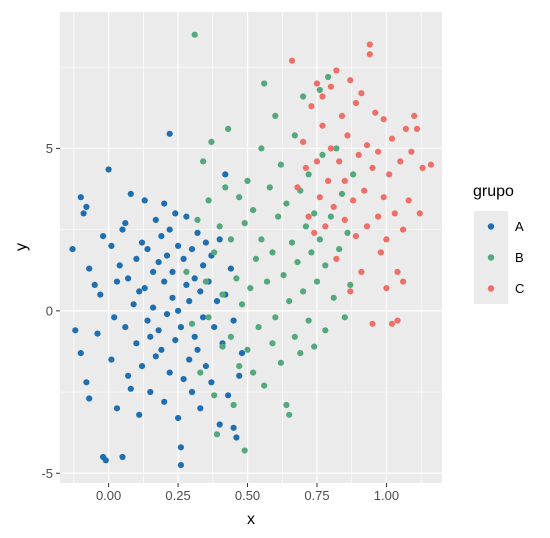 Image resolution: width=550 pixels, height=538 pixels. Describe the element at coordinates (491, 226) in the screenshot. I see `legend-dot-A` at that location.